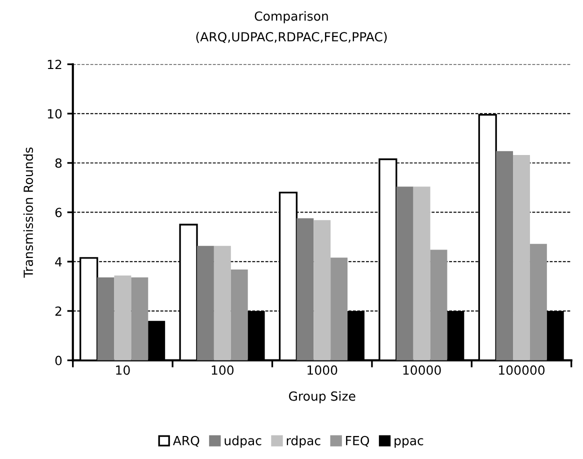  What do you see at coordinates (243, 442) in the screenshot?
I see `legend-label: udpac` at bounding box center [243, 442].